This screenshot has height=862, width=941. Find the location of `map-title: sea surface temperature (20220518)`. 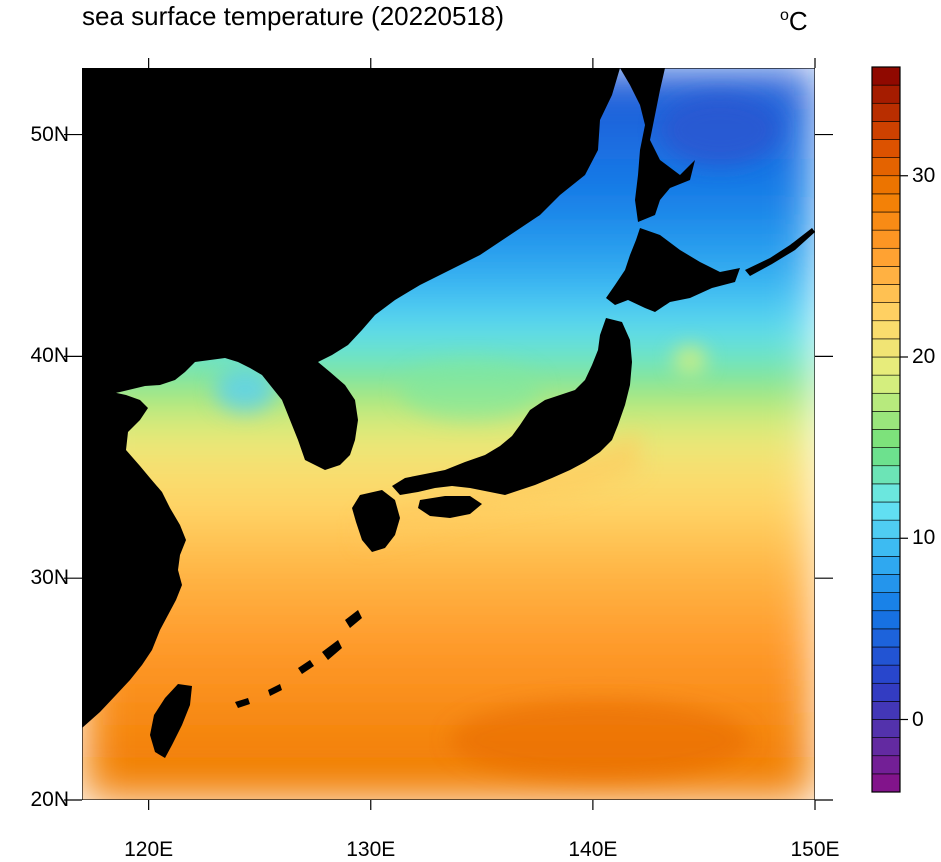

map-title: sea surface temperature (20220518) is located at coordinates (293, 16).